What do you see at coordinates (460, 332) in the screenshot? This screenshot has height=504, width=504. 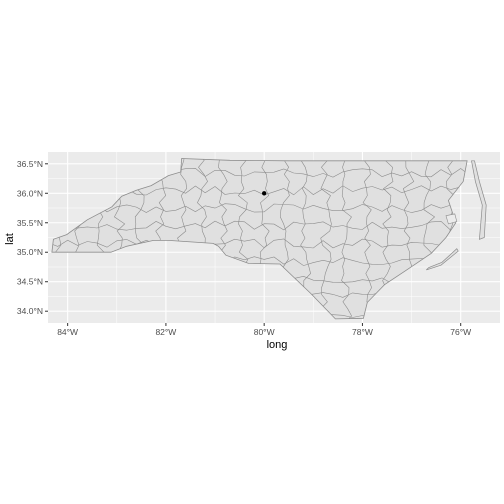 I see `x-tick-label: 76°W` at bounding box center [460, 332].